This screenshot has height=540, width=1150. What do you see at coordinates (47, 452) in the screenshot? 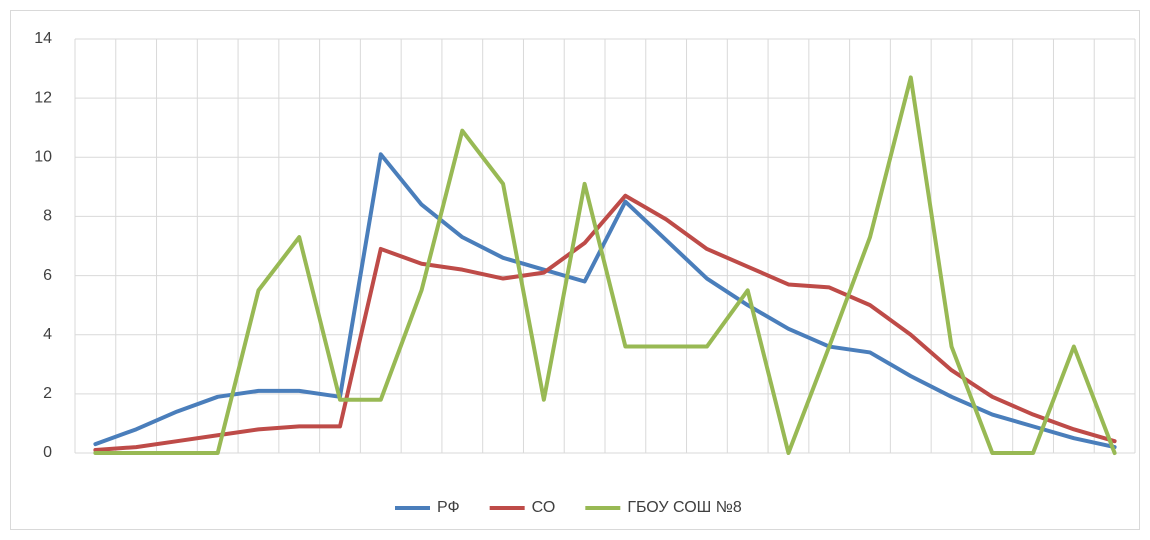
I see `y-tick-label: 0` at bounding box center [47, 452].